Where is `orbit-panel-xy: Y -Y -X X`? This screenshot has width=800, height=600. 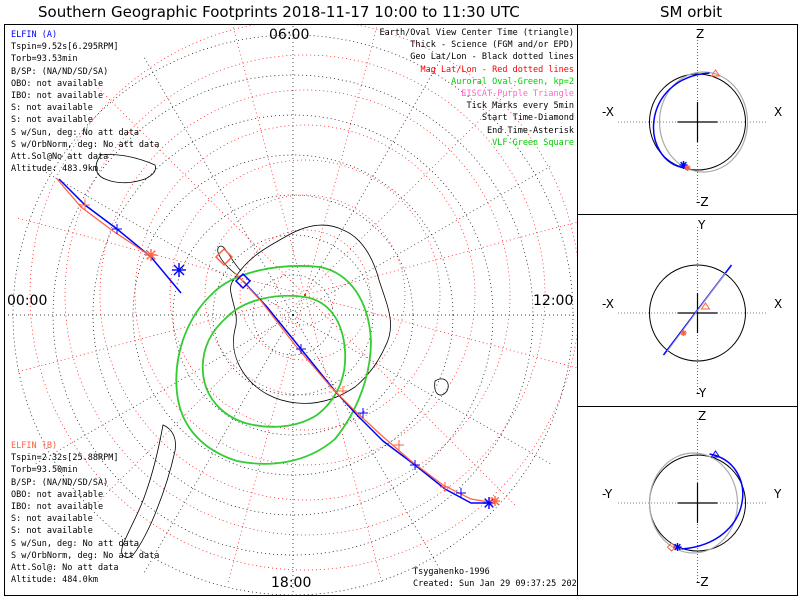
orbit-panel-xy: Y -Y -X X is located at coordinates (687, 311).